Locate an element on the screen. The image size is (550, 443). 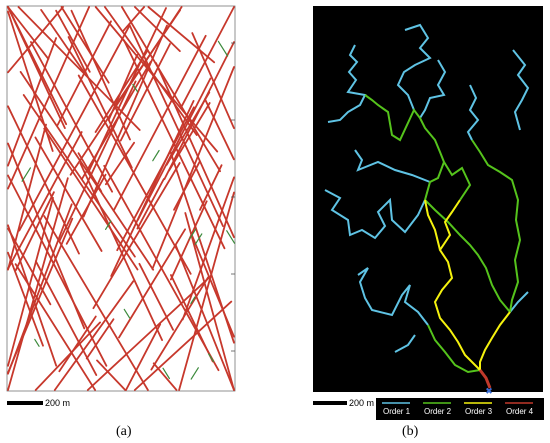
scale-text-b: 200 m is located at coordinates (361, 403).